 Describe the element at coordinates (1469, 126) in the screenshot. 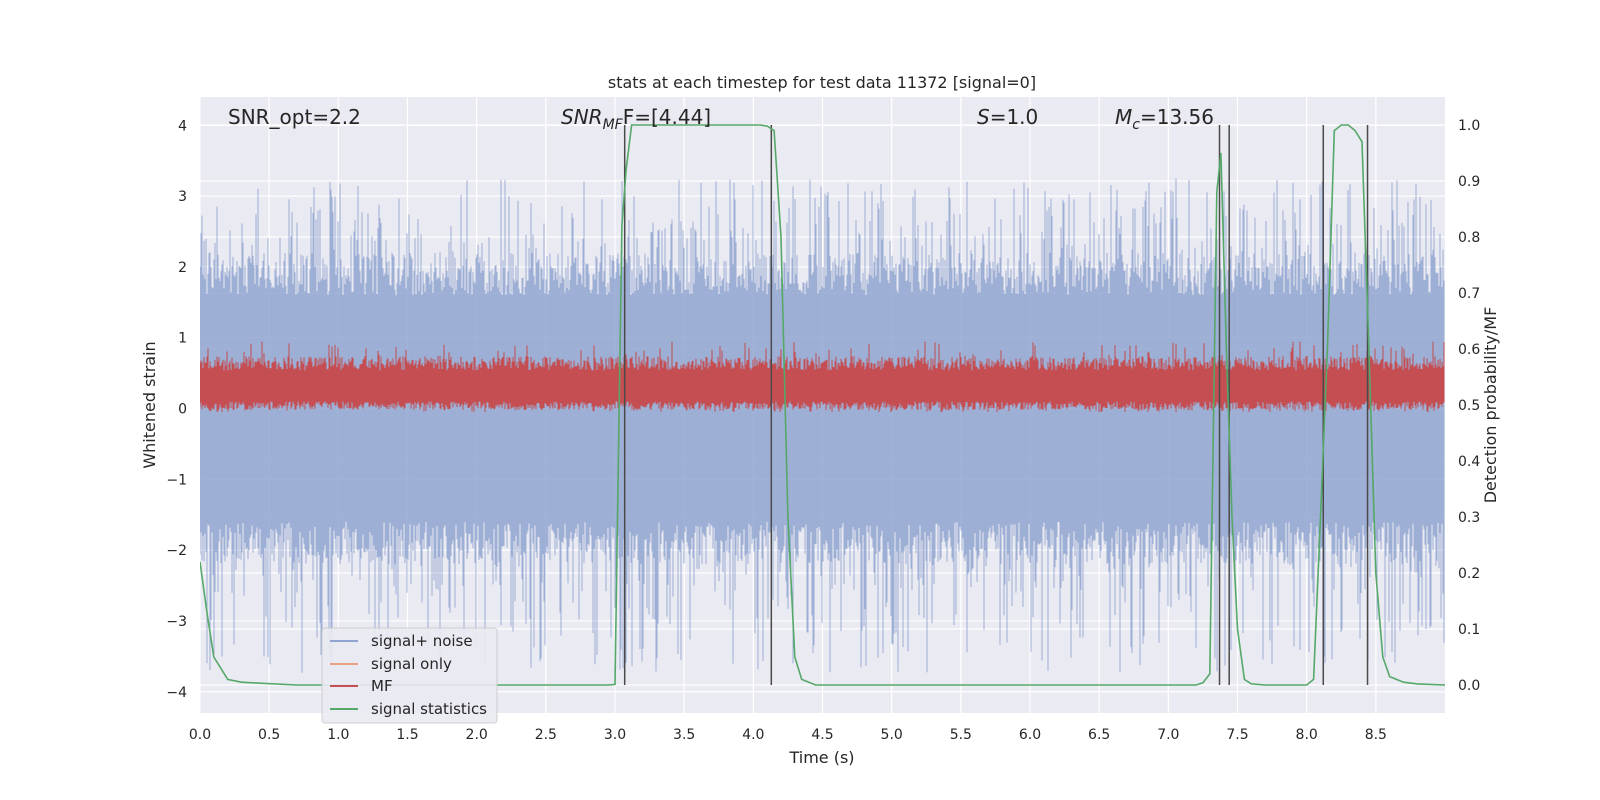

I see `y-right-tick-label: 1.0` at that location.